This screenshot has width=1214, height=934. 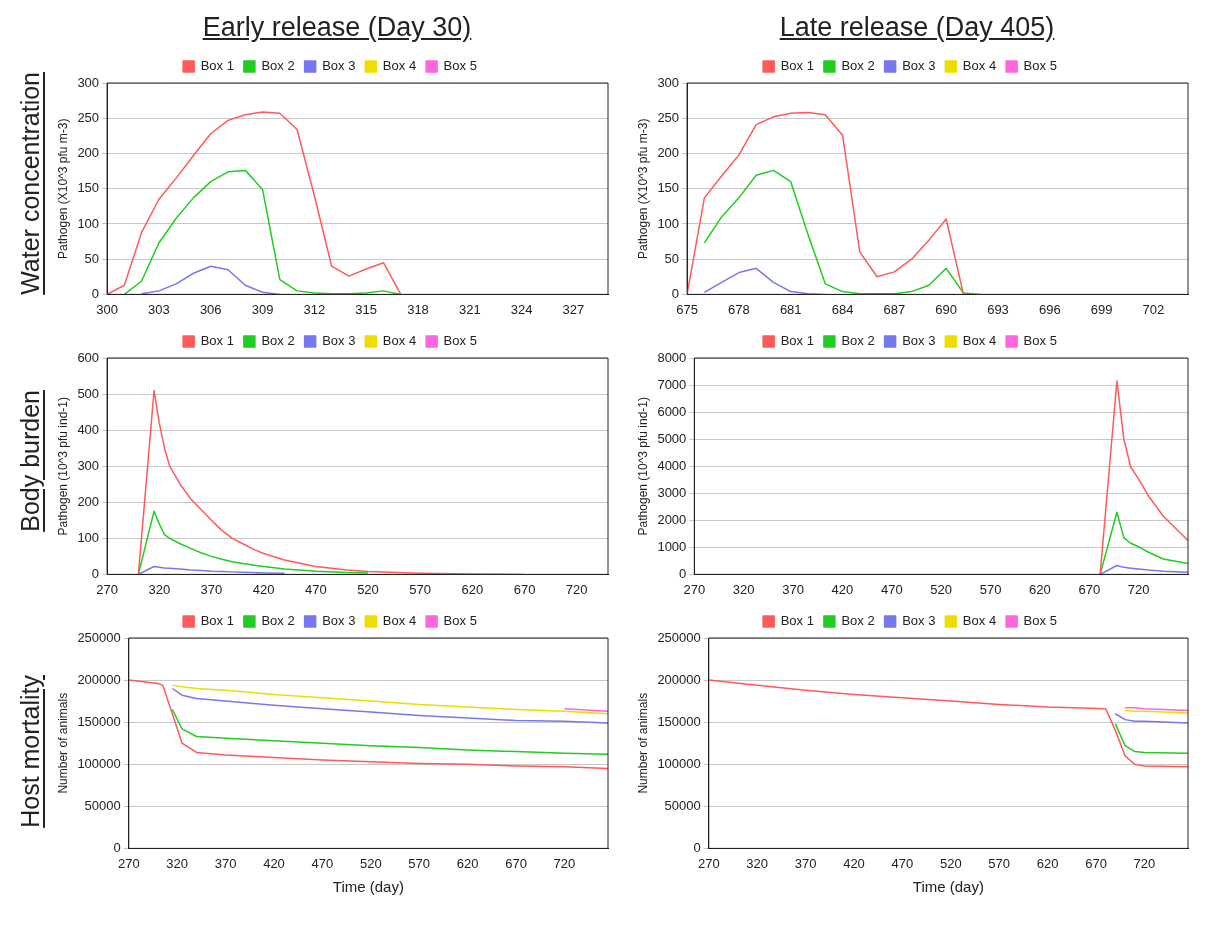 I want to click on y-tick-label: 1000, so click(x=672, y=546).